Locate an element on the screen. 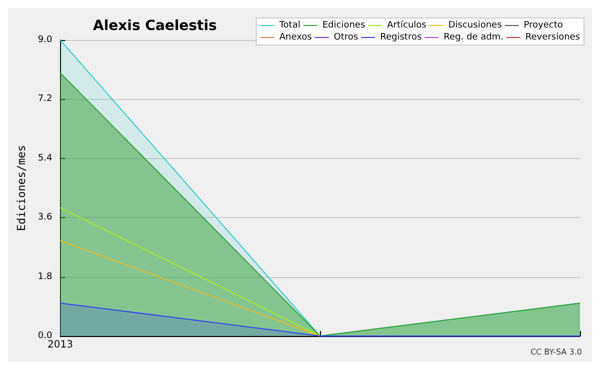 This screenshot has height=370, width=600. y-tick-label: 5.4 is located at coordinates (45, 158).